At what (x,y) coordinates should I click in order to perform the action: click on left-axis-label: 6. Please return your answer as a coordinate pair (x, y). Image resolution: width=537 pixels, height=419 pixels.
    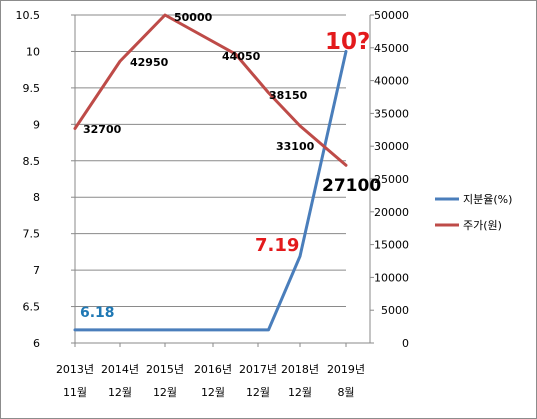
    Looking at the image, I should click on (36, 343).